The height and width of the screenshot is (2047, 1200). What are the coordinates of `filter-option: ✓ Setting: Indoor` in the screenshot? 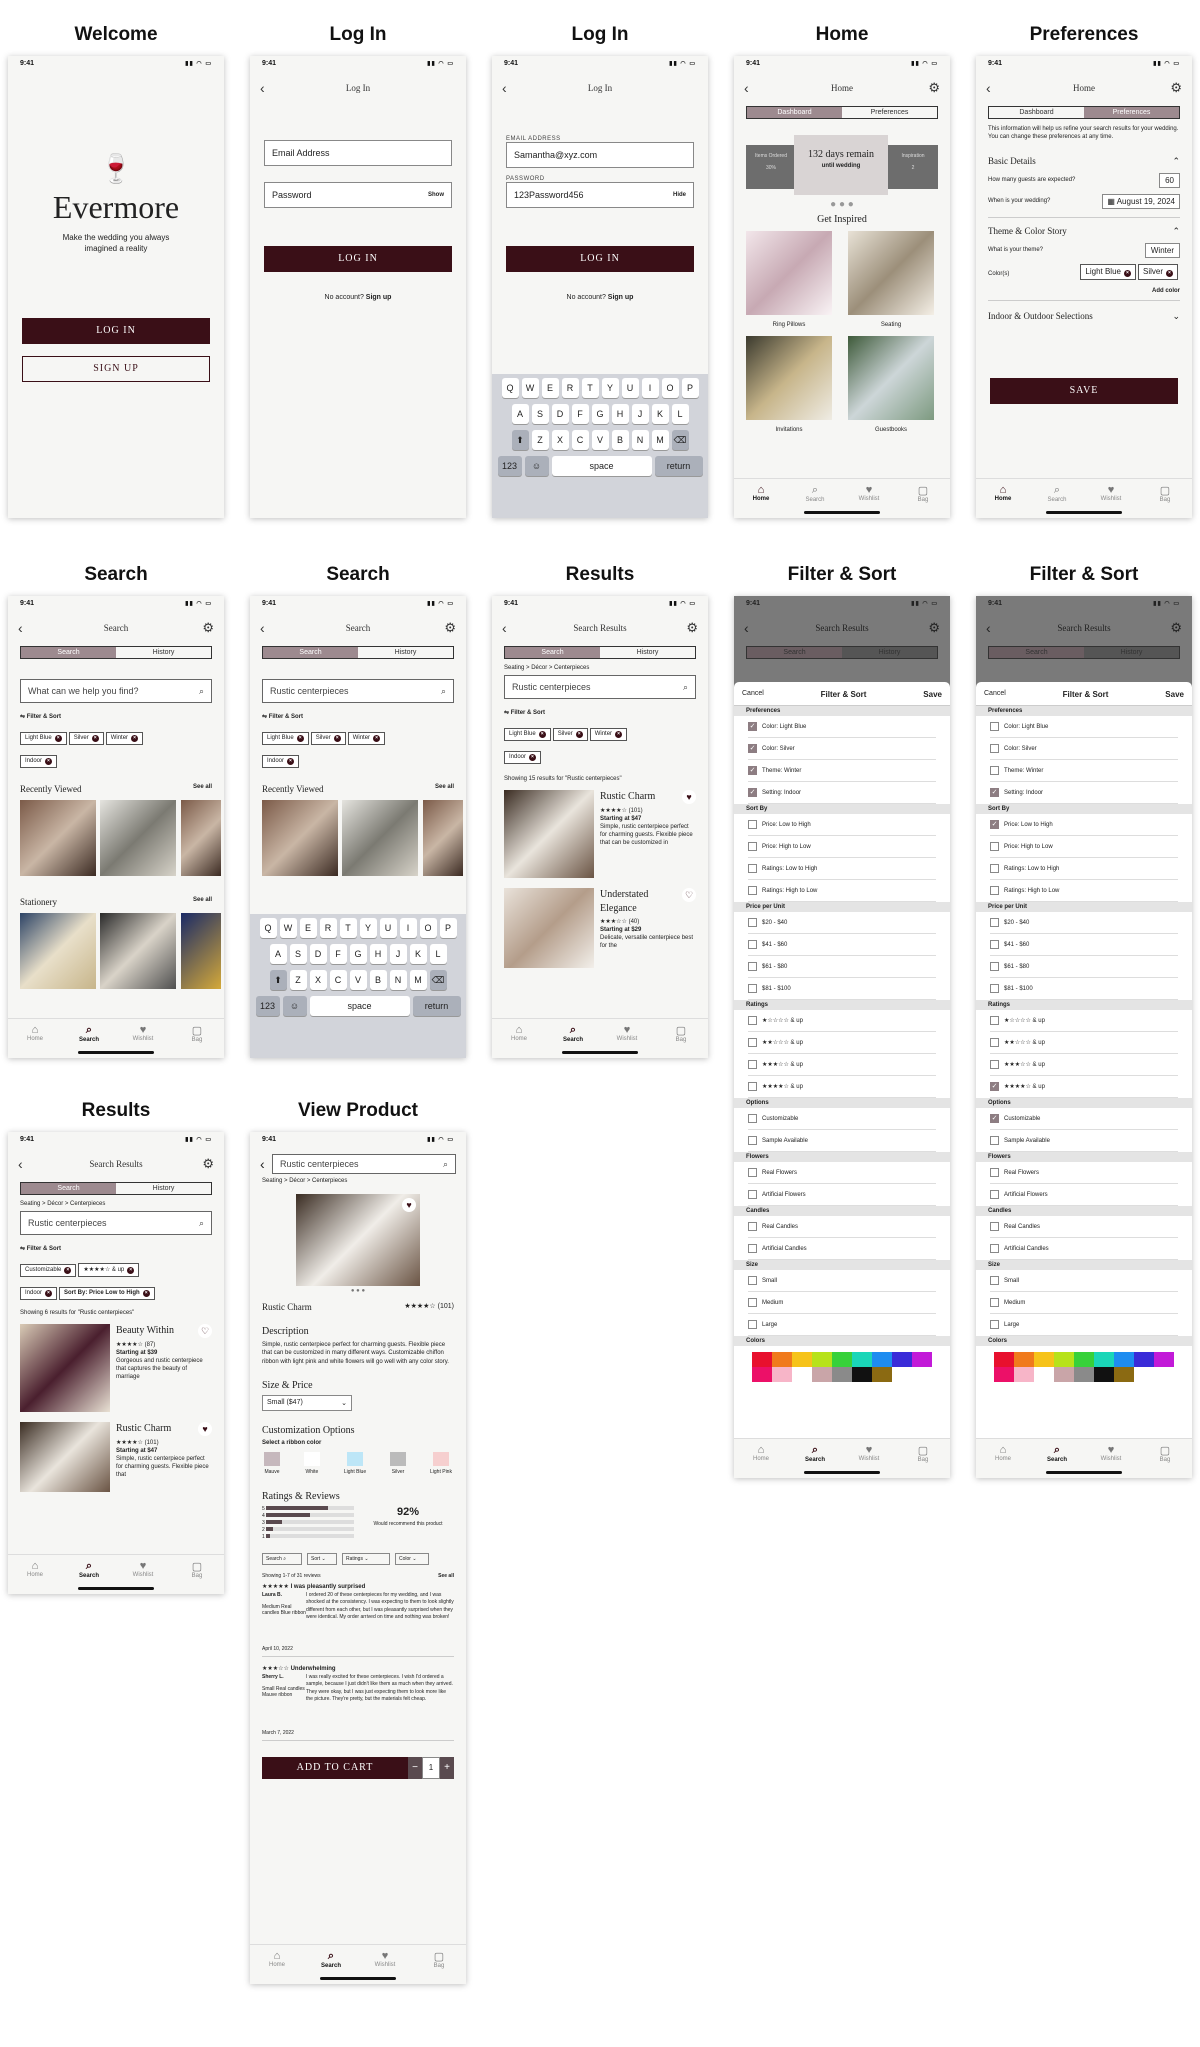 It's located at (842, 793).